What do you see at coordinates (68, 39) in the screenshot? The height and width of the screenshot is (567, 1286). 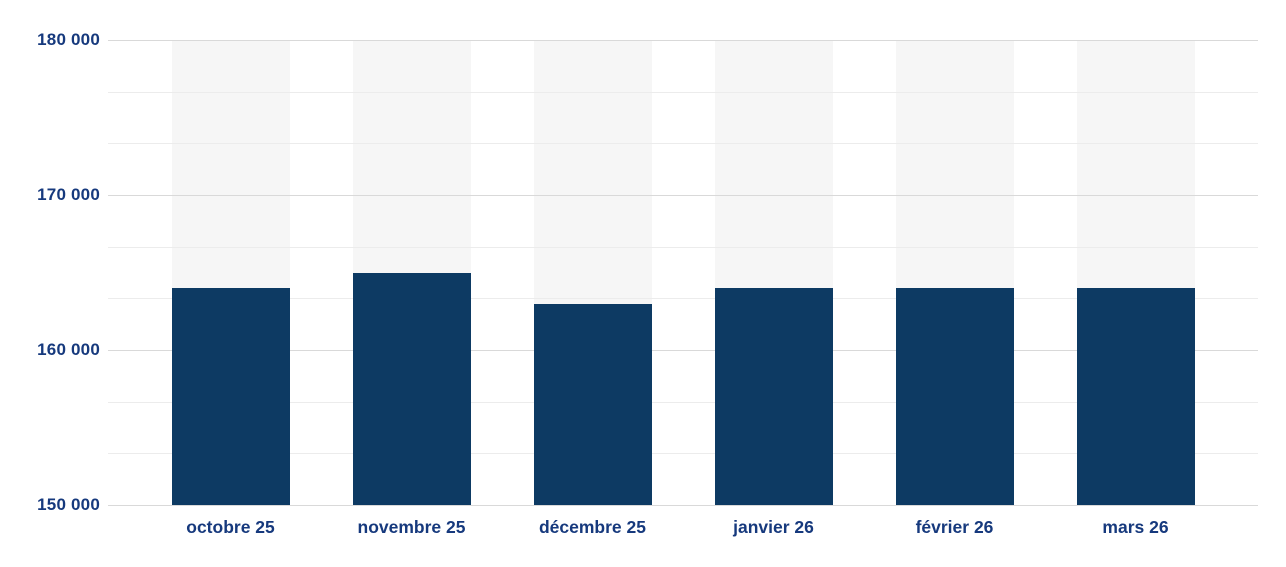 I see `y-axis-tick-label: 180 000` at bounding box center [68, 39].